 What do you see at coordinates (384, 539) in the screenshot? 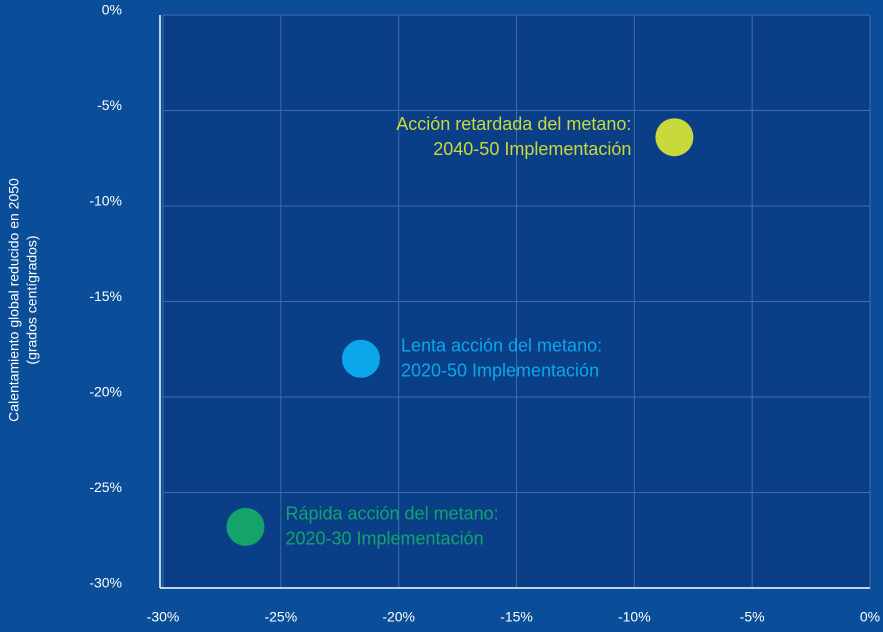
I see `annotation: 2020-30 Implementación` at bounding box center [384, 539].